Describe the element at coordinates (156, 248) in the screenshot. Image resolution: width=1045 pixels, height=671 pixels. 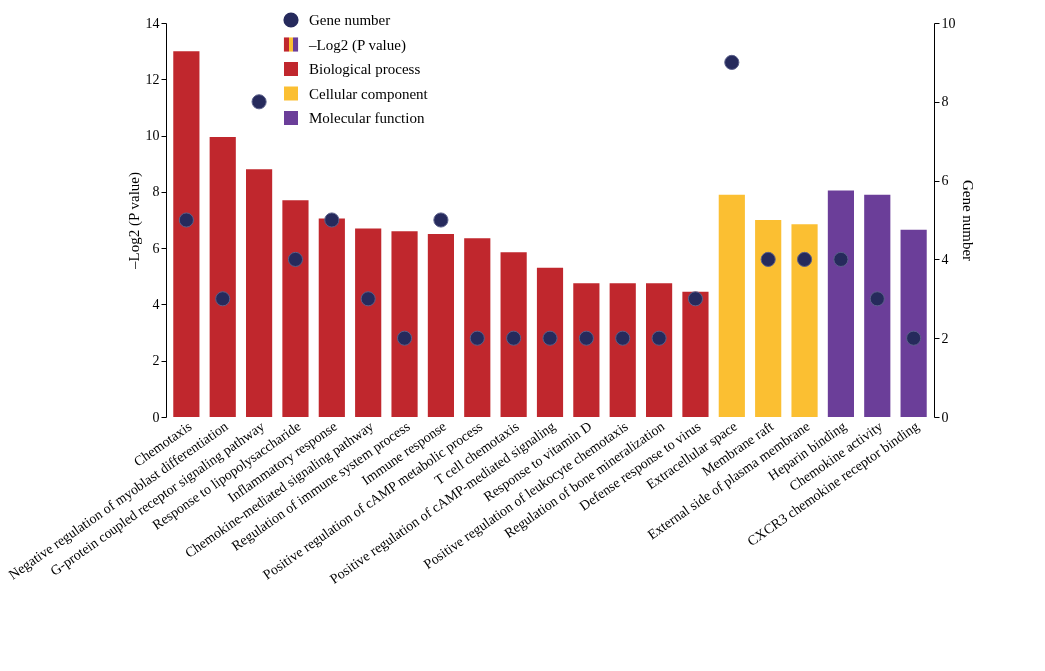
I see `y-tick-label: 6` at that location.